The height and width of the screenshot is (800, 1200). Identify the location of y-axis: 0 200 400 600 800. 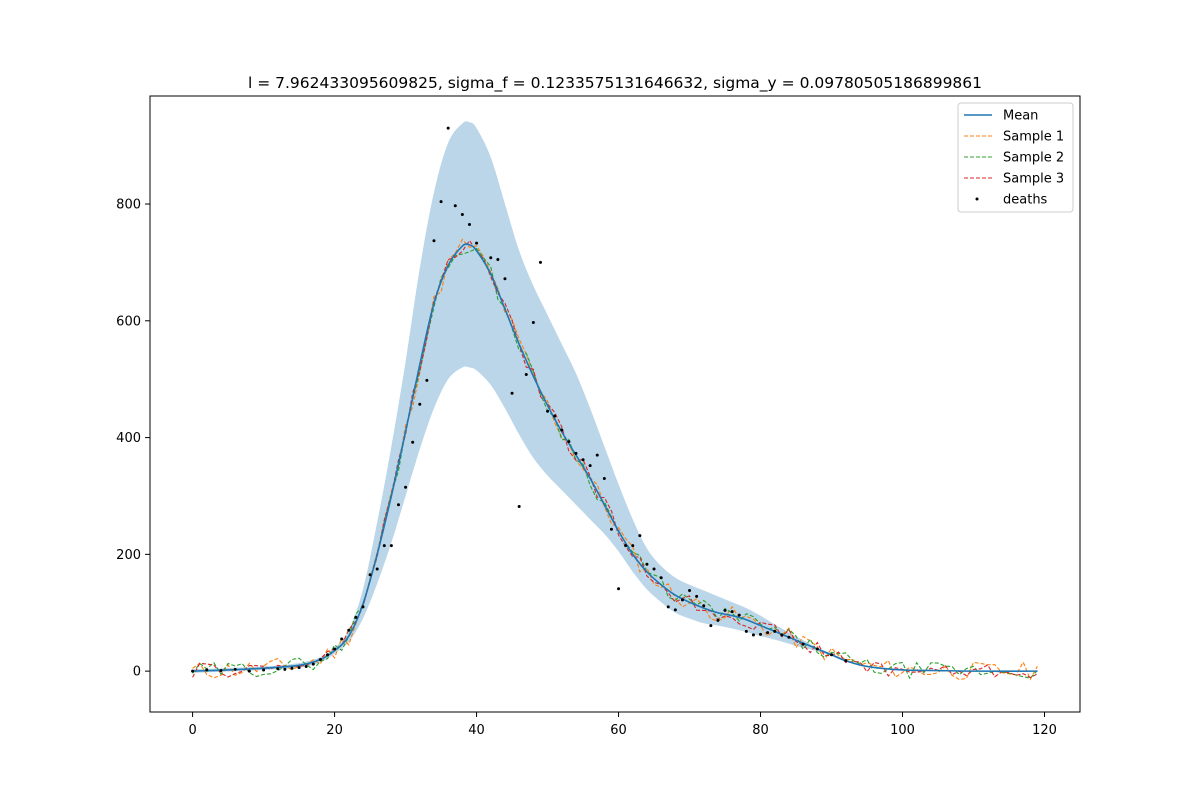
(133, 439).